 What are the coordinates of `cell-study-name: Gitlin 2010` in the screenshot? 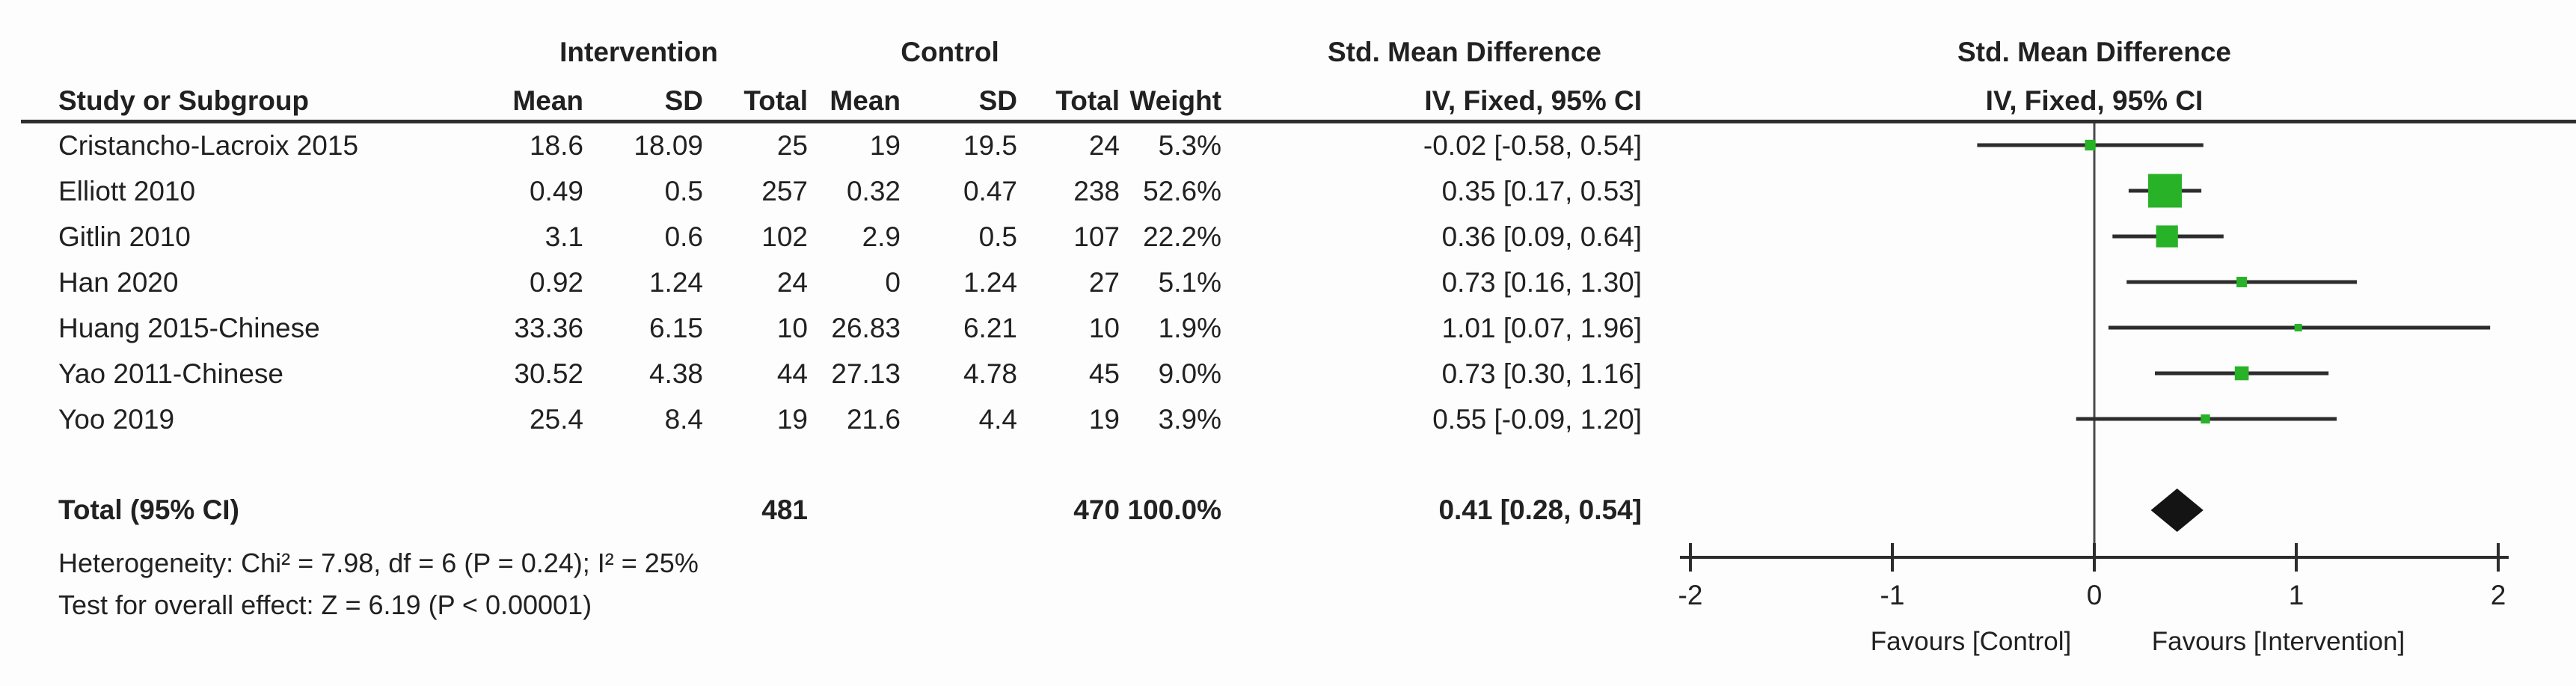 It's located at (124, 237).